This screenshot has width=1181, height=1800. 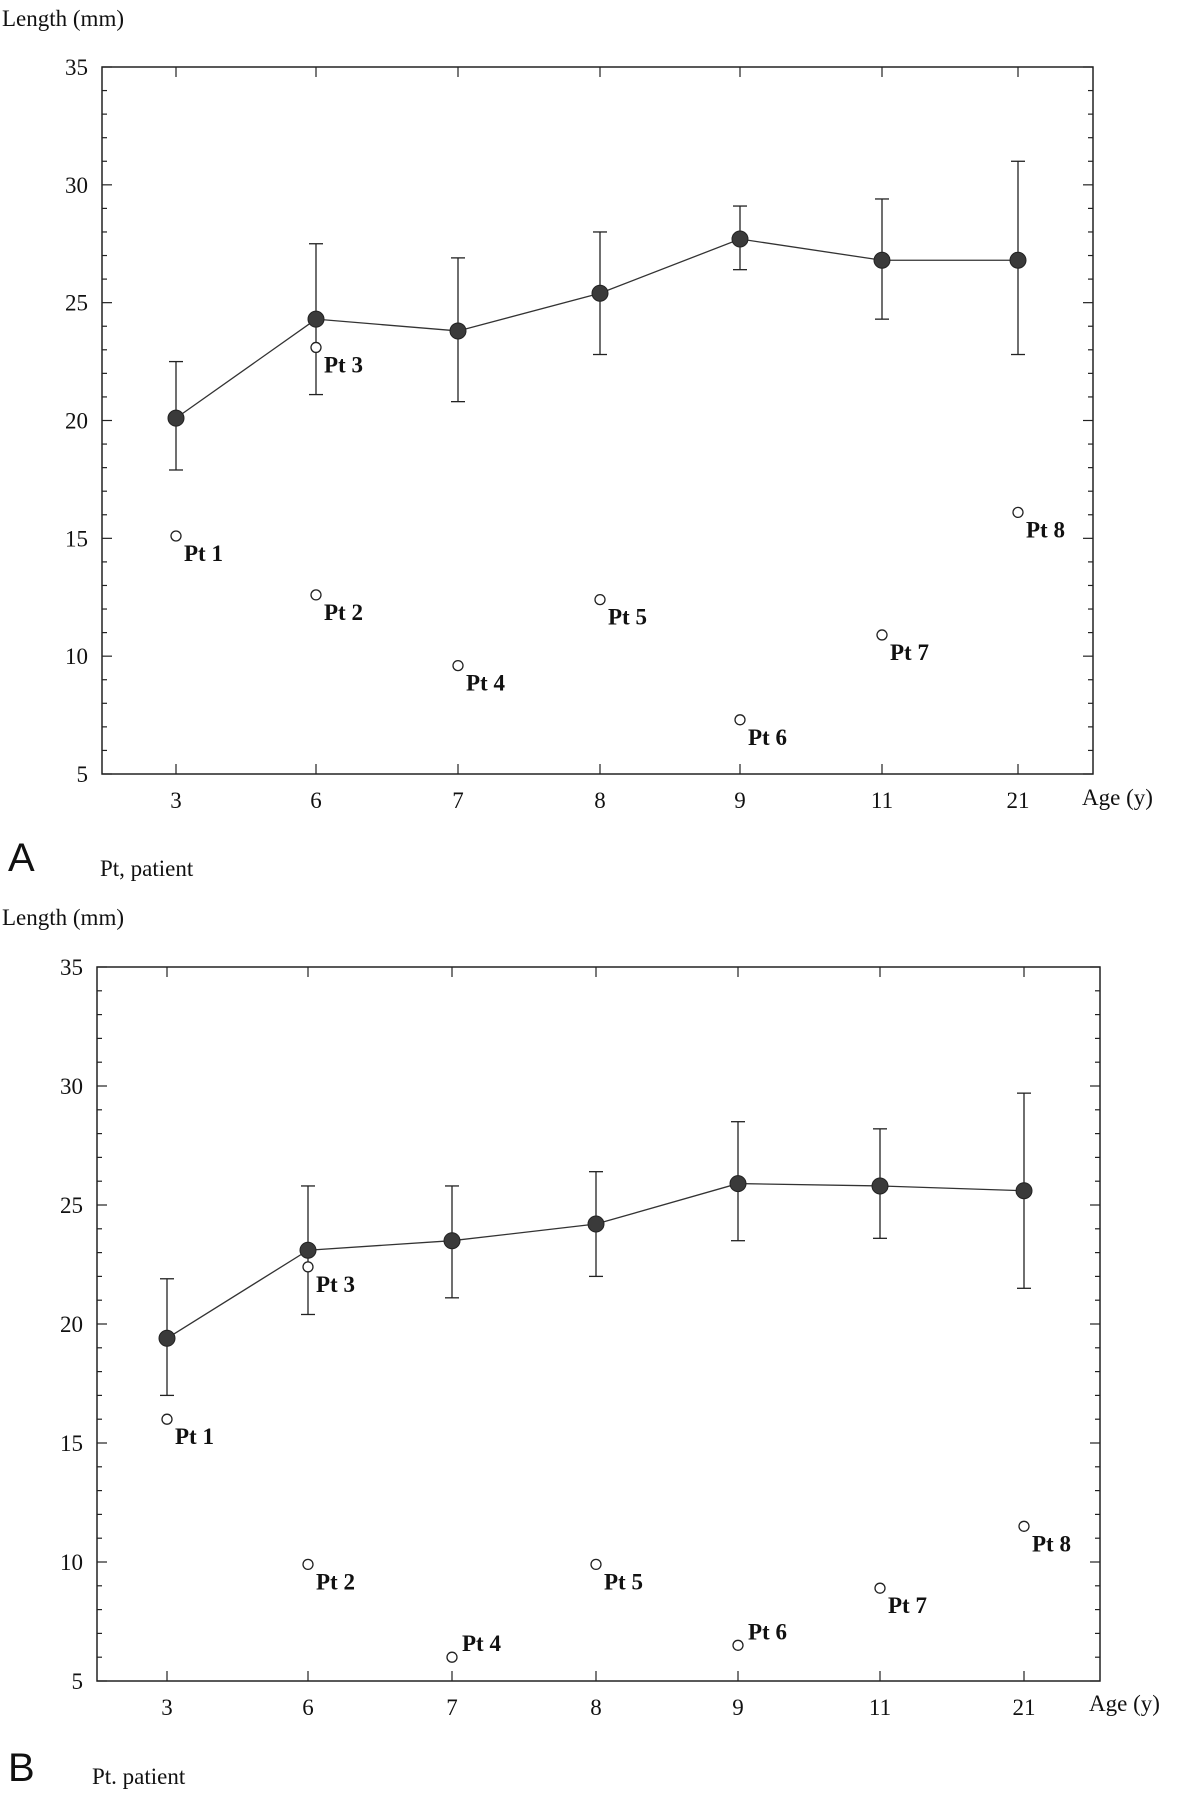 What do you see at coordinates (139, 1776) in the screenshot?
I see `footnote-b: Pt. patient` at bounding box center [139, 1776].